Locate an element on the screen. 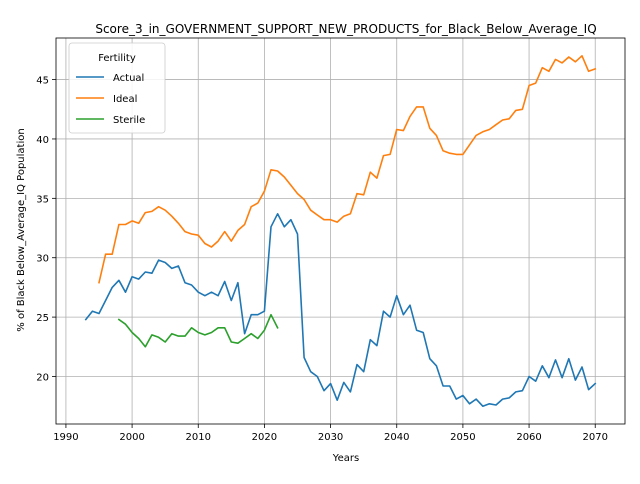 The image size is (640, 484). legend-box is located at coordinates (117, 88).